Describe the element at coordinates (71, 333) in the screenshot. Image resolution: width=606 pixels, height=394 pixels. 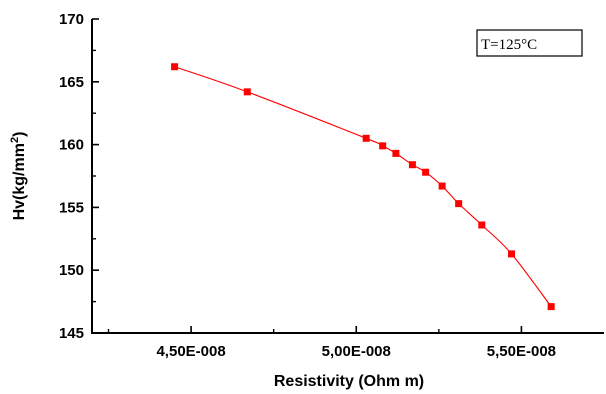
I see `y-tick-label-0: 145` at that location.